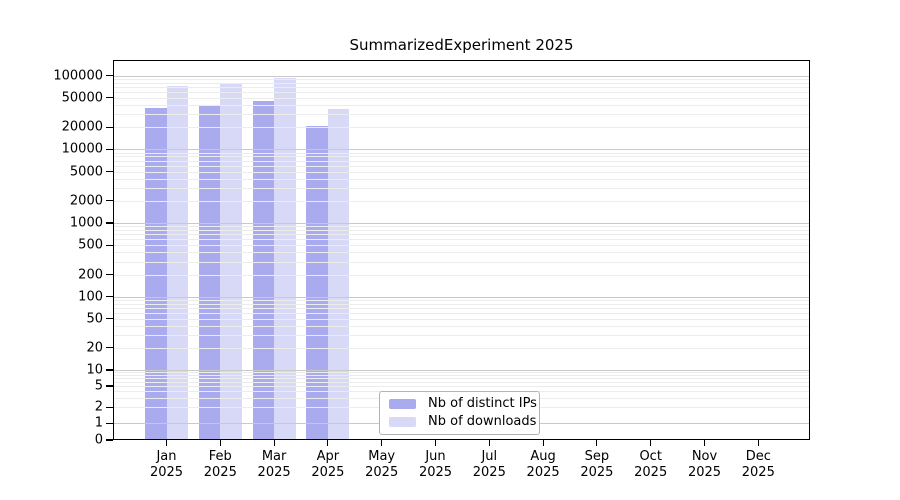 The width and height of the screenshot is (900, 500). I want to click on y-axis-tick-label: 5000, so click(86, 171).